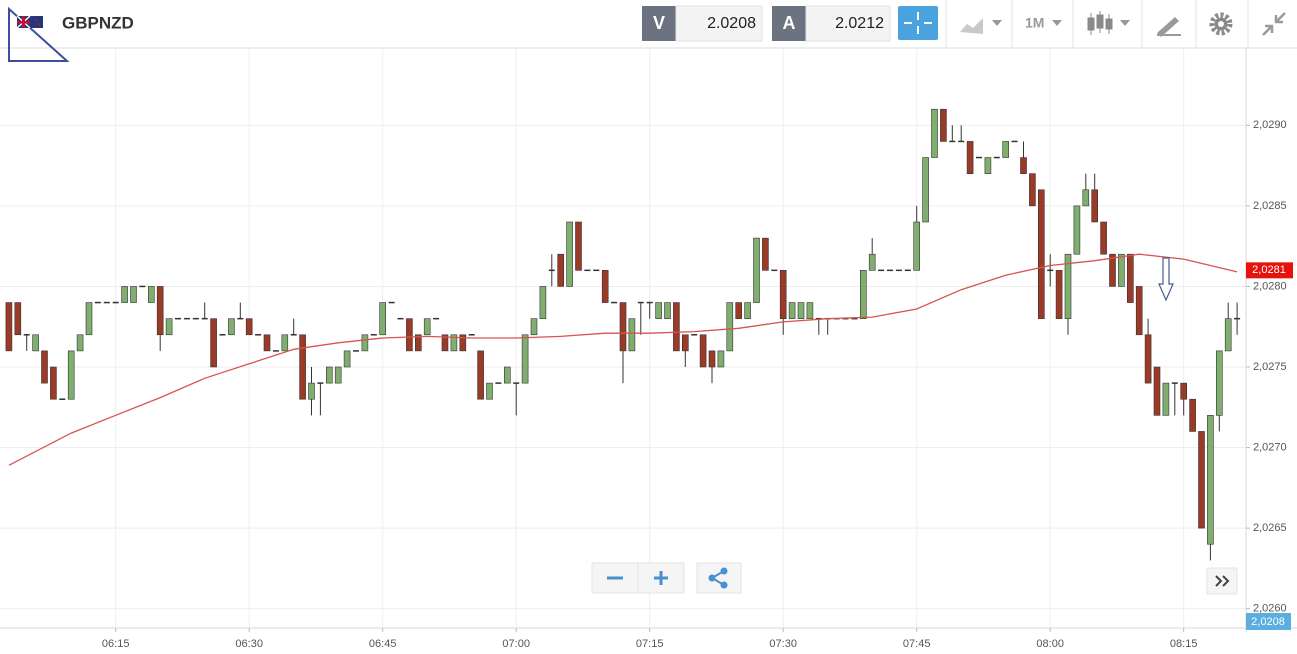 The height and width of the screenshot is (654, 1297). I want to click on buy-label: A, so click(789, 23).